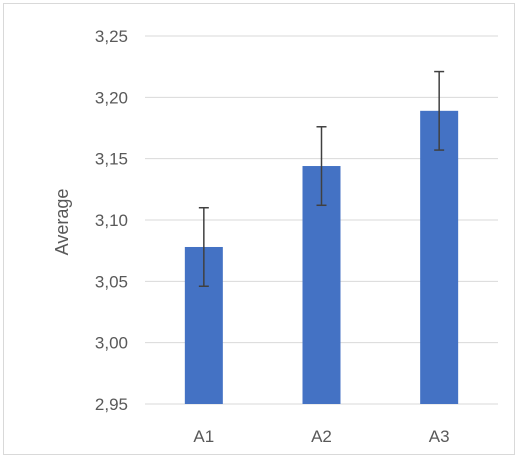 The width and height of the screenshot is (524, 463). What do you see at coordinates (111, 281) in the screenshot?
I see `y-tick-label: 3,05` at bounding box center [111, 281].